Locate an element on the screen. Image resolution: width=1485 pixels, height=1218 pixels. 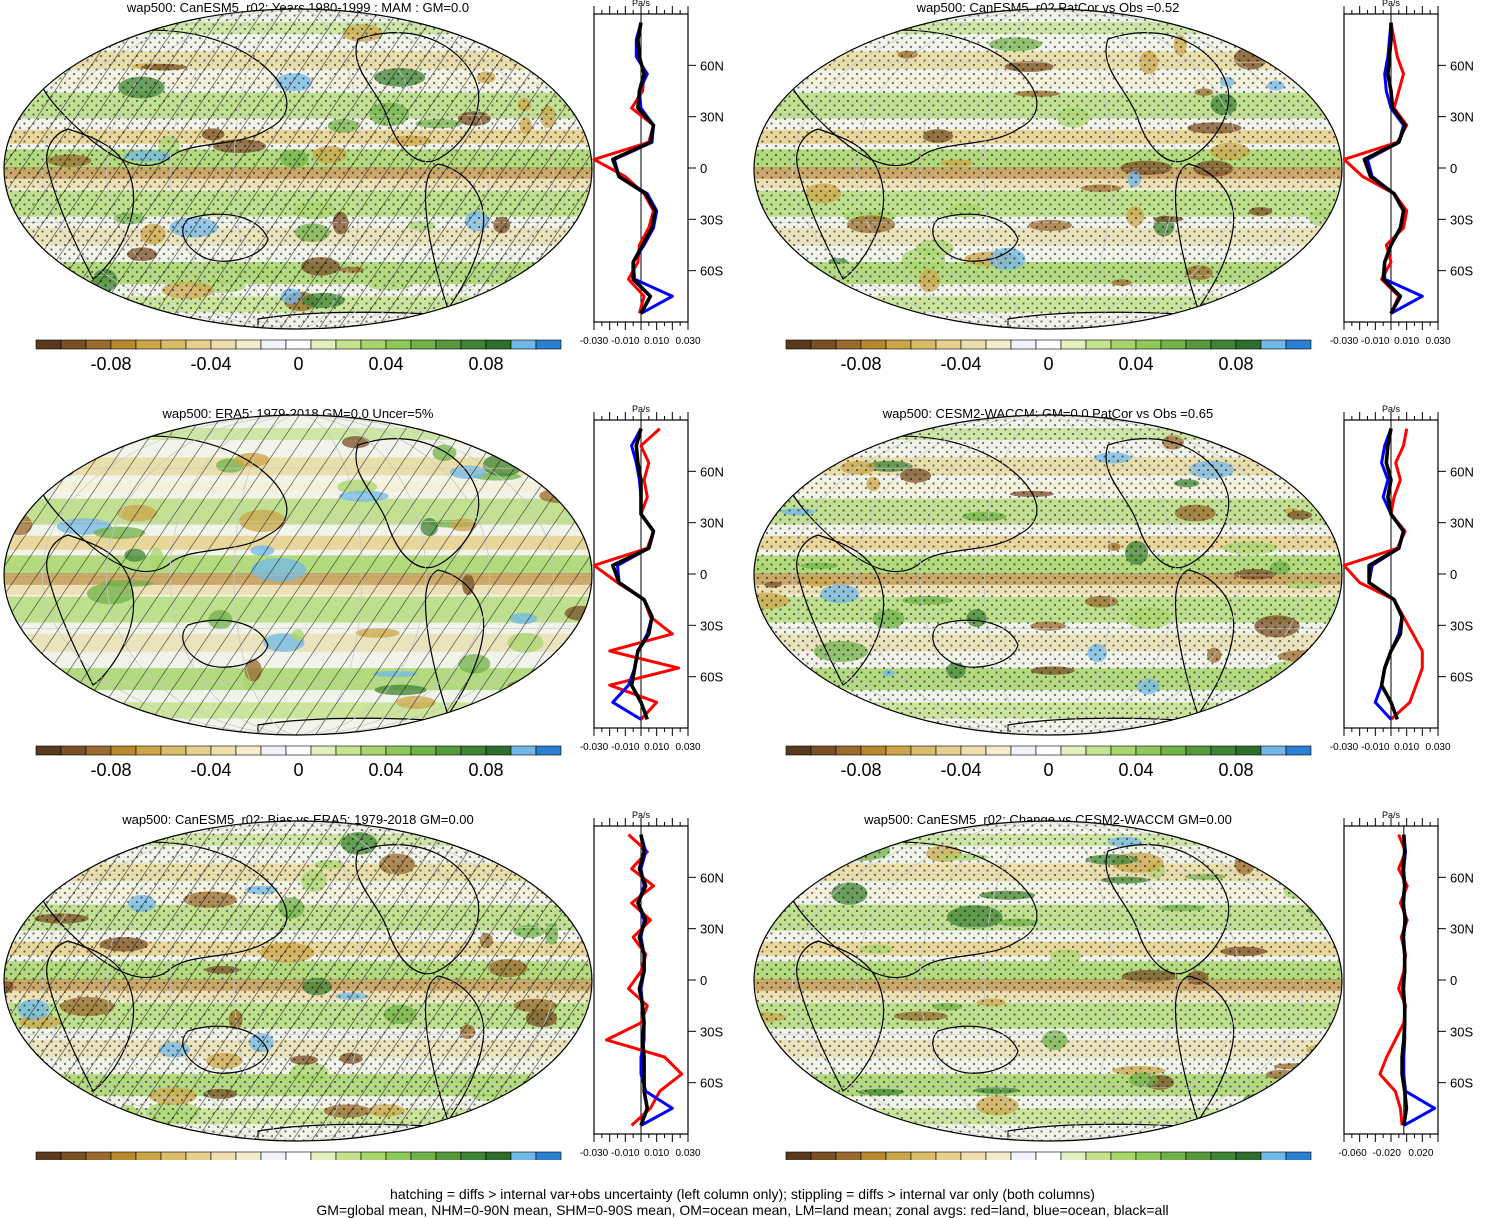
zonal-line-ocean is located at coordinates (1395, 168).